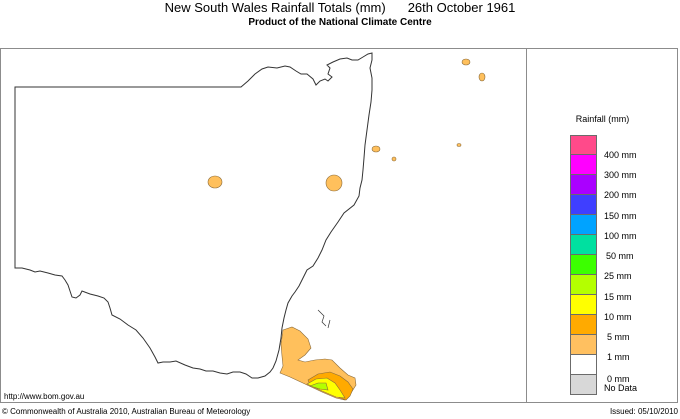 This screenshot has width=680, height=419. Describe the element at coordinates (620, 175) in the screenshot. I see `legend-label: 300 mm` at that location.